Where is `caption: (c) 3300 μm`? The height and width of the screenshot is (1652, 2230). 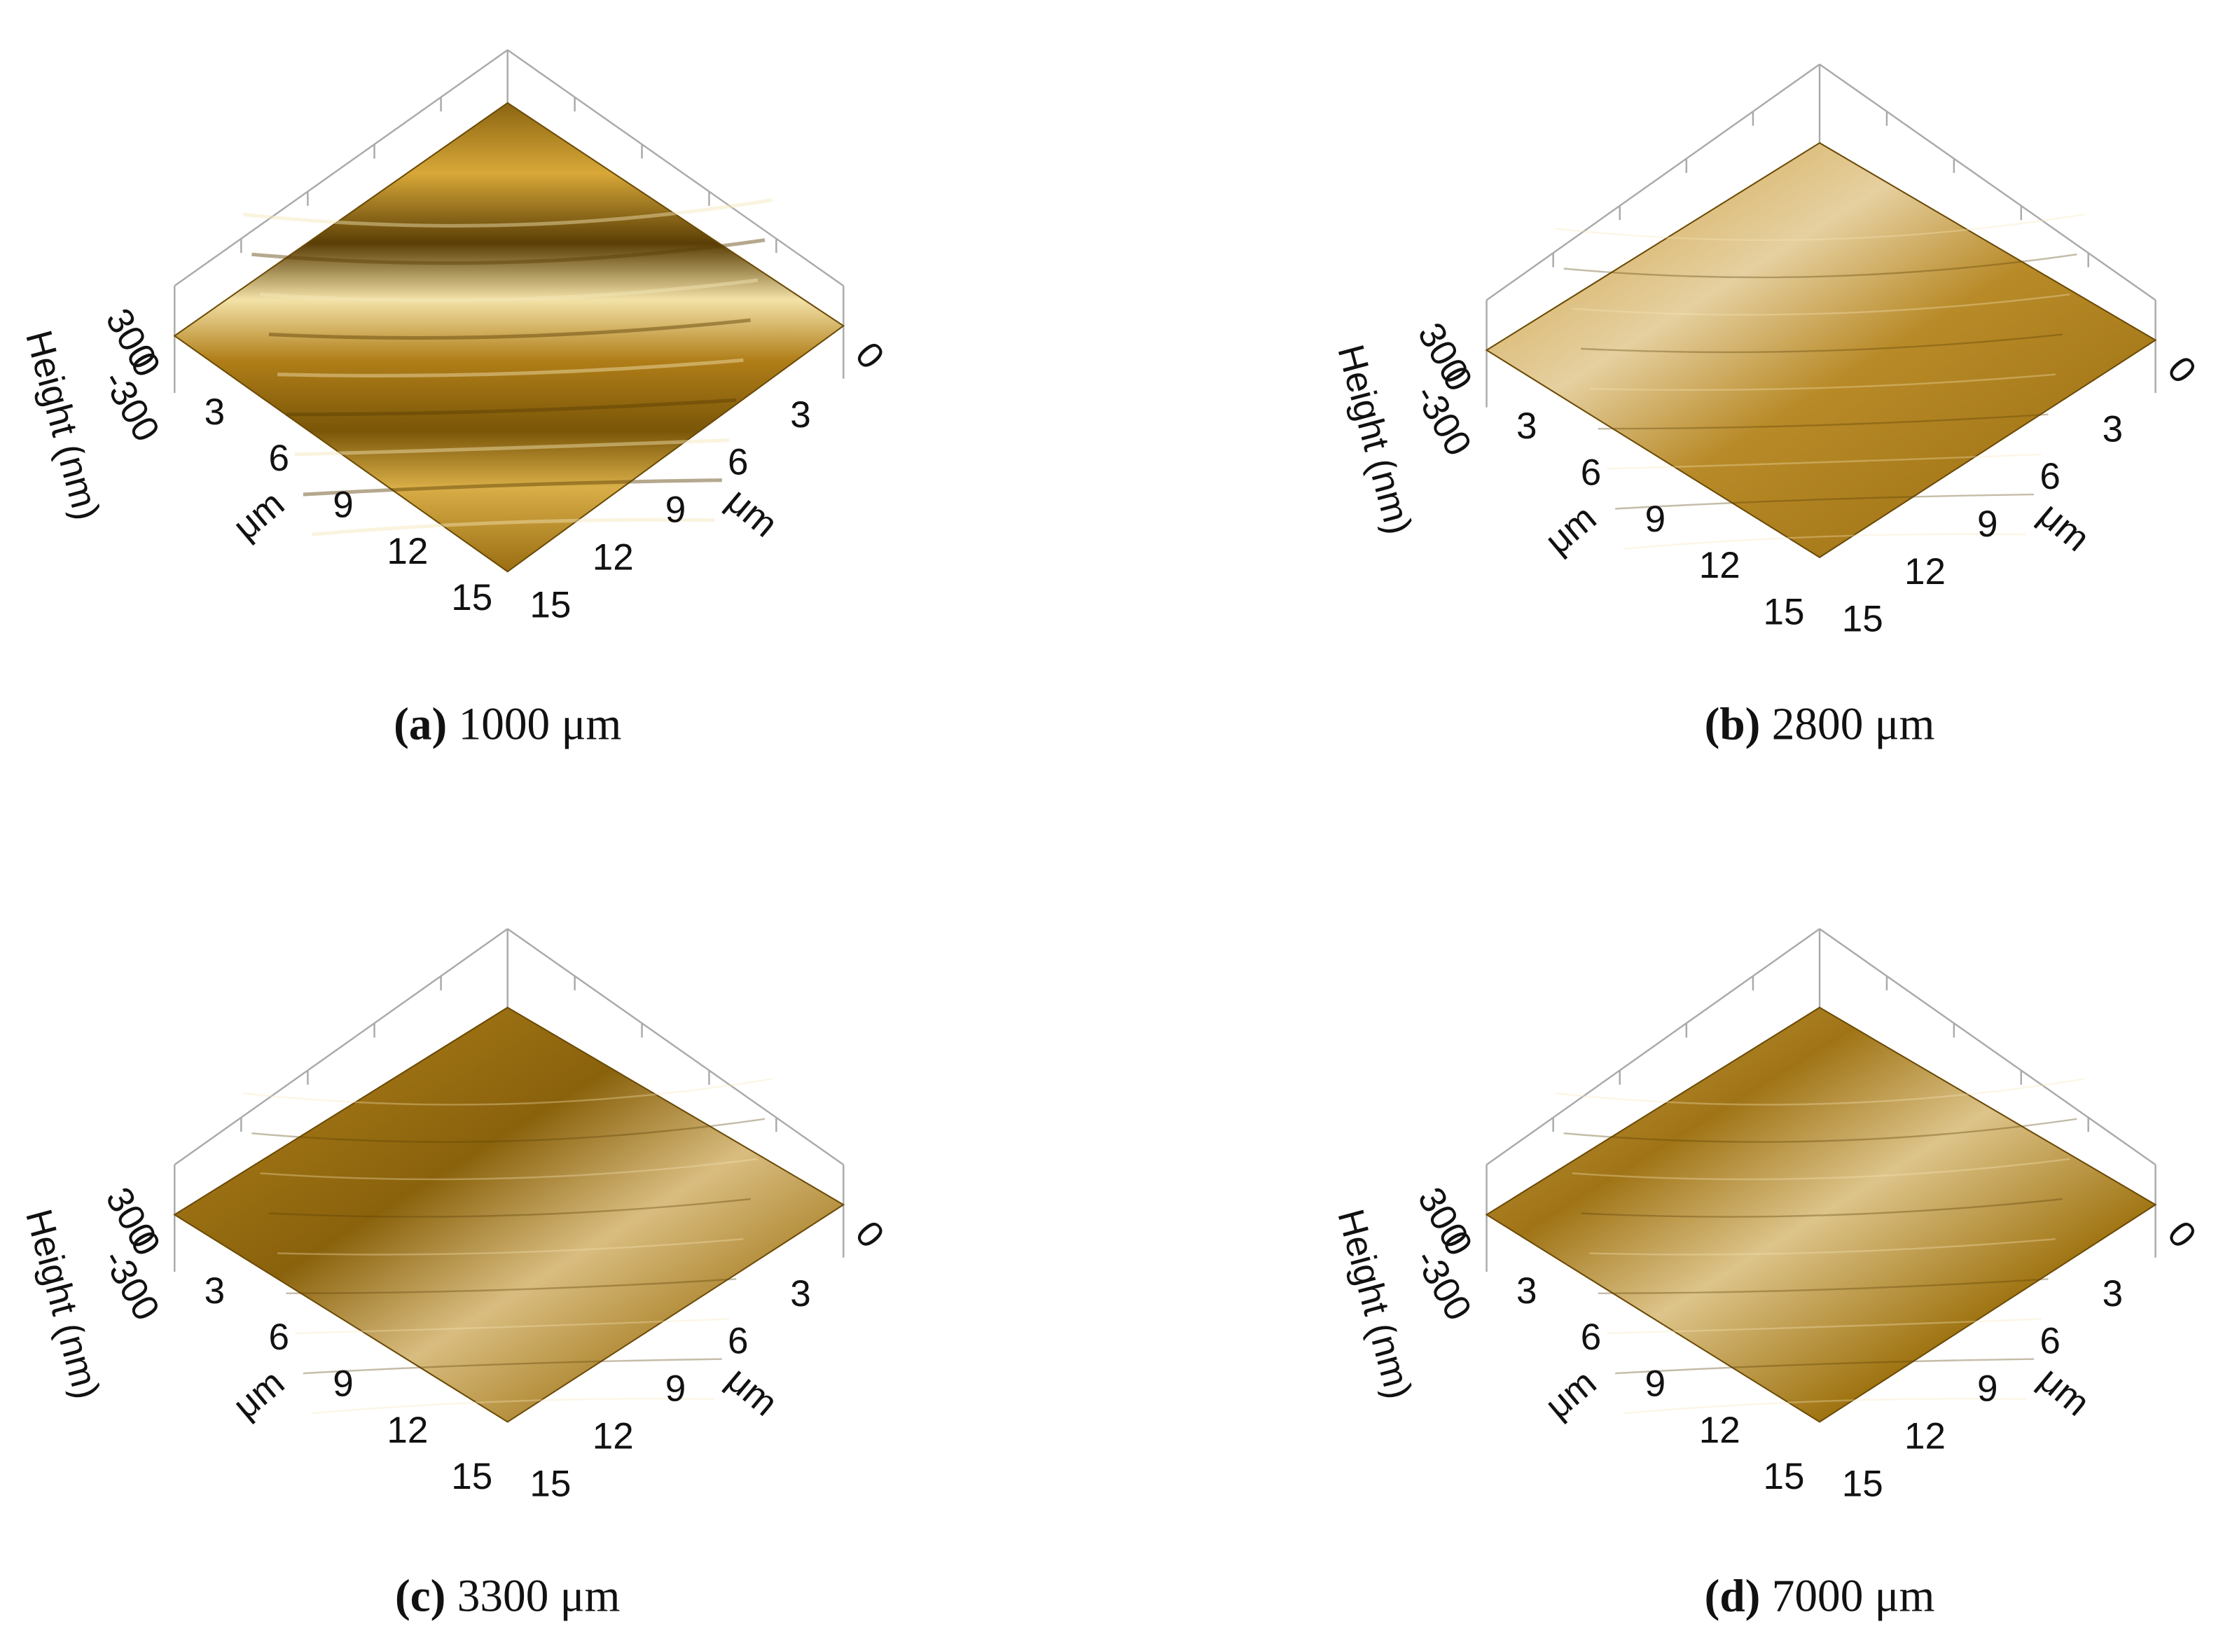
caption: (c) 3300 μm is located at coordinates (508, 1596).